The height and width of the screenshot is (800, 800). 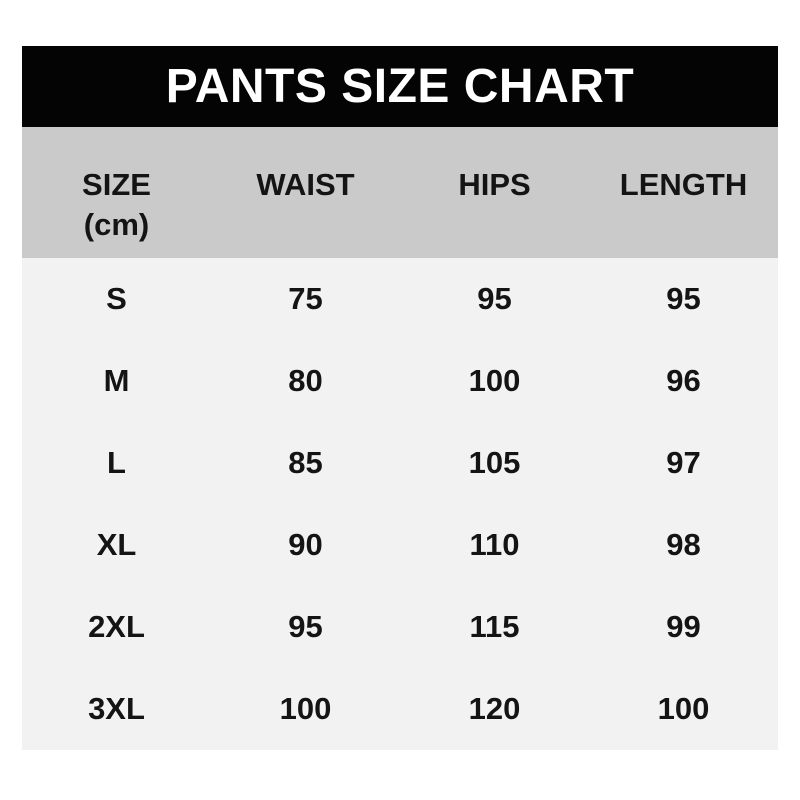 I want to click on value-cell: 96, so click(x=683, y=380).